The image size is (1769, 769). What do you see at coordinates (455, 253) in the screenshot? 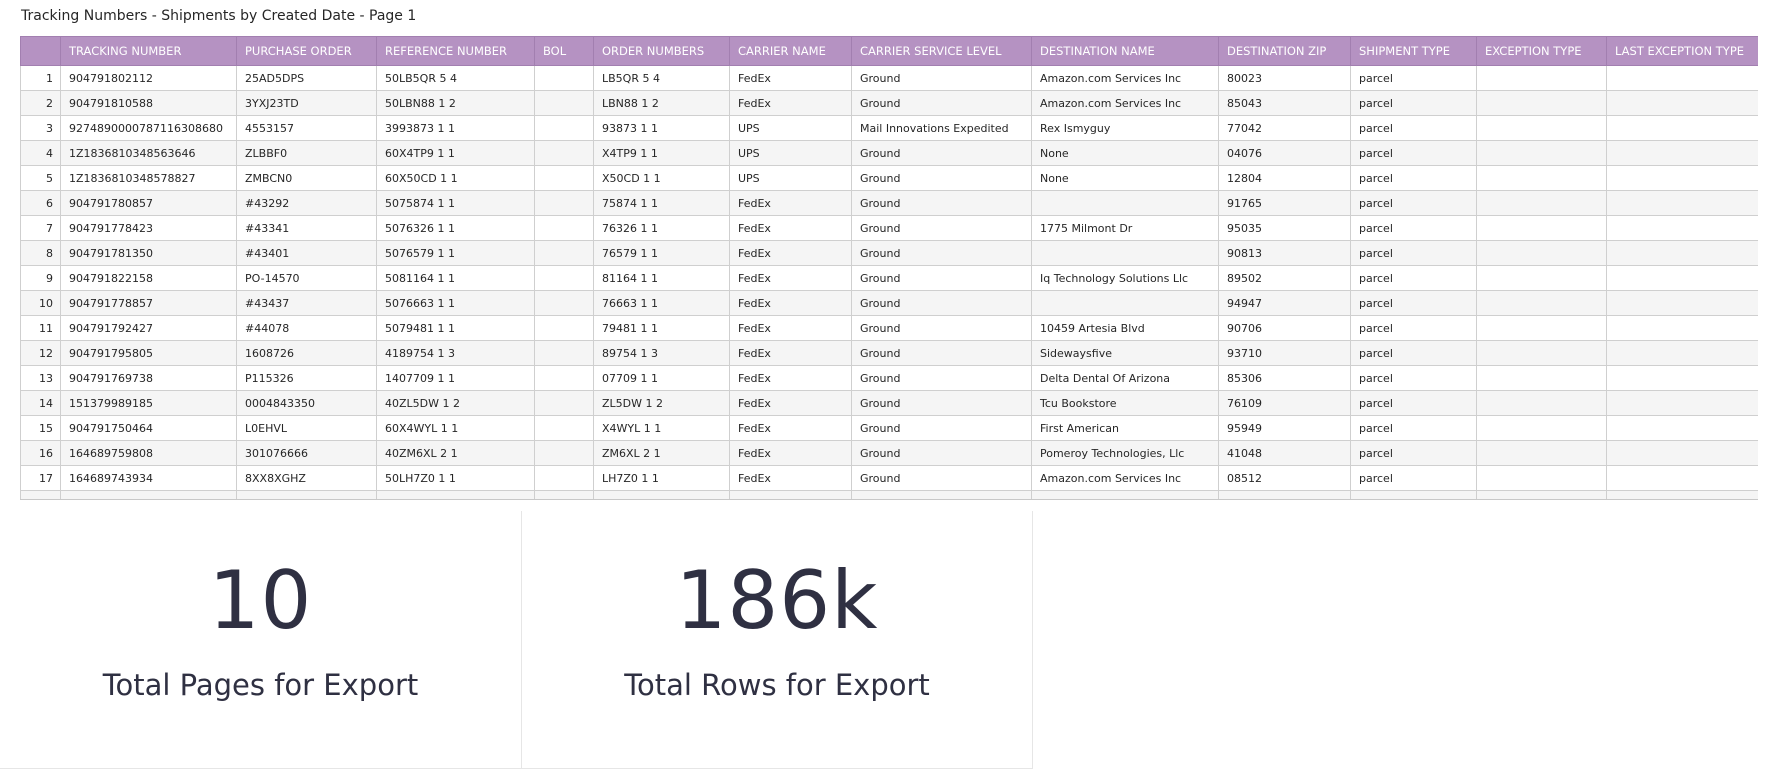
I see `cell-reference-number: 5076579 1 1` at bounding box center [455, 253].